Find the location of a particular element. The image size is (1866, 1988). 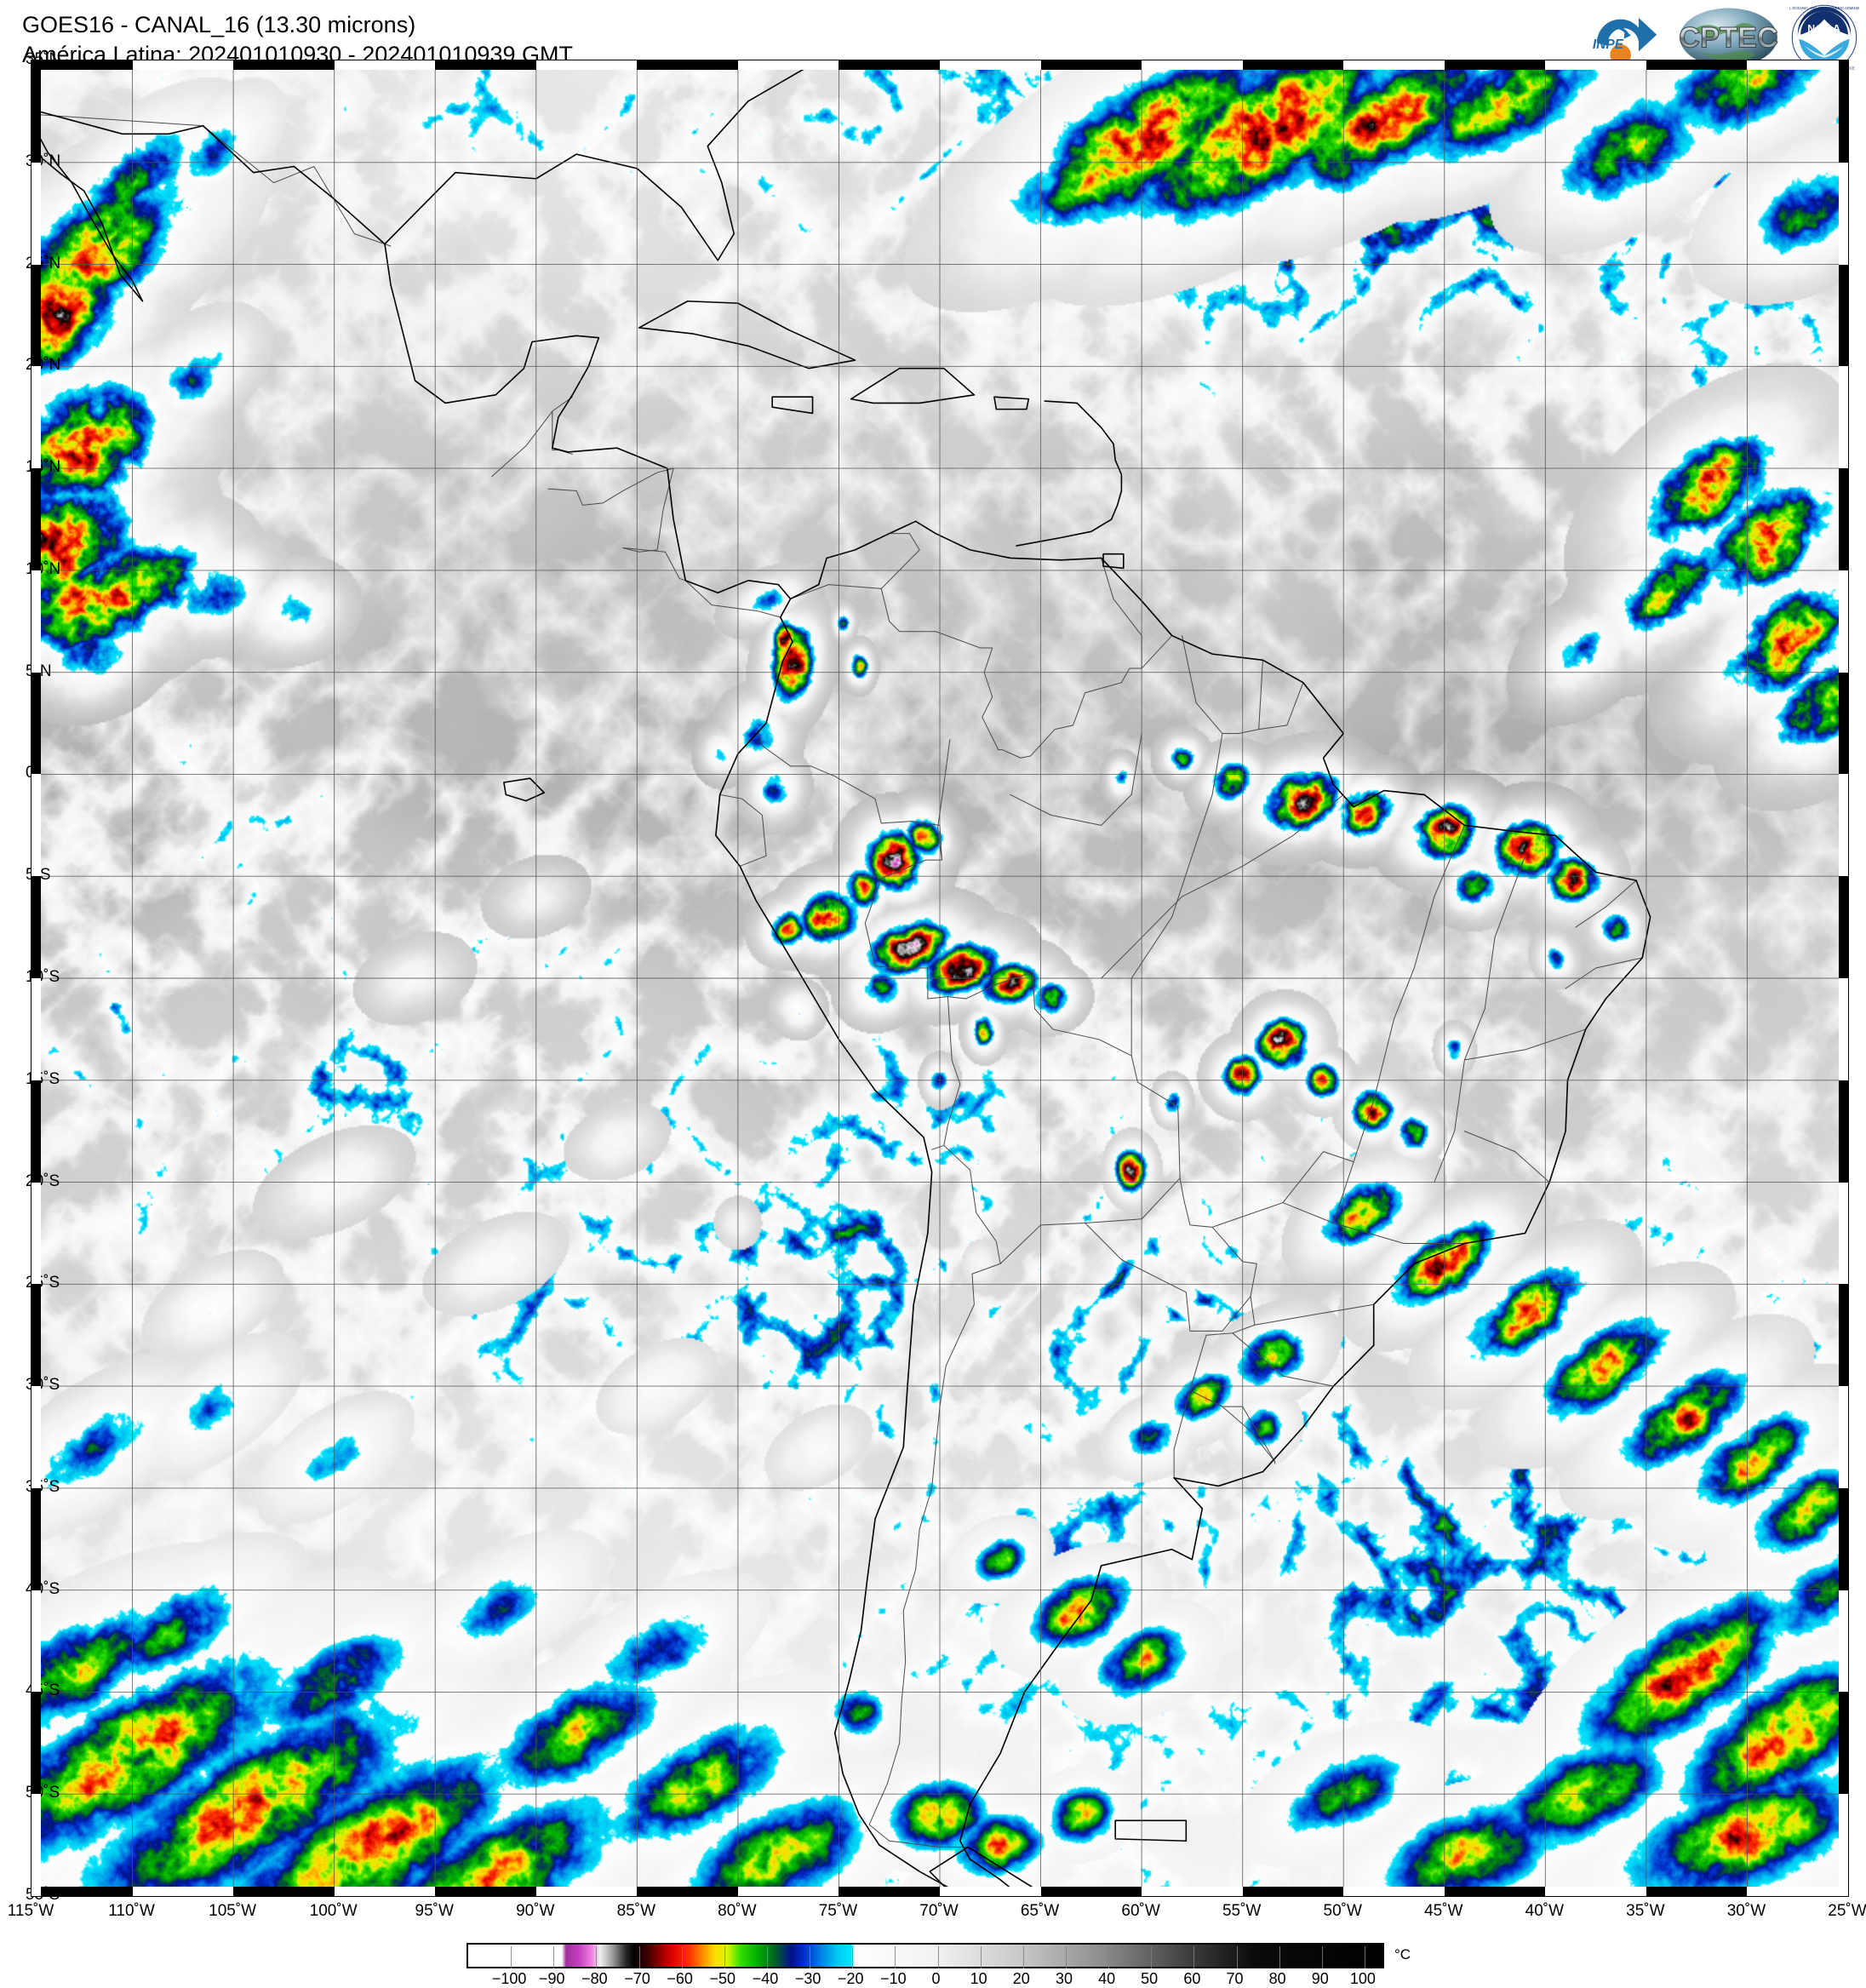

colorbar-strip is located at coordinates (925, 1956).